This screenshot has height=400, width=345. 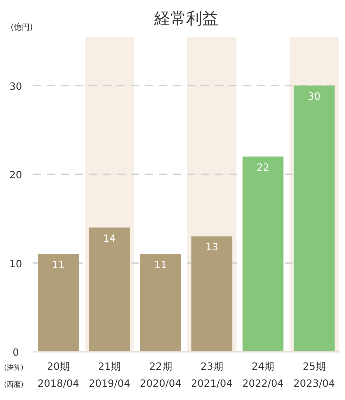 What do you see at coordinates (263, 168) in the screenshot?
I see `data-label: 22` at bounding box center [263, 168].